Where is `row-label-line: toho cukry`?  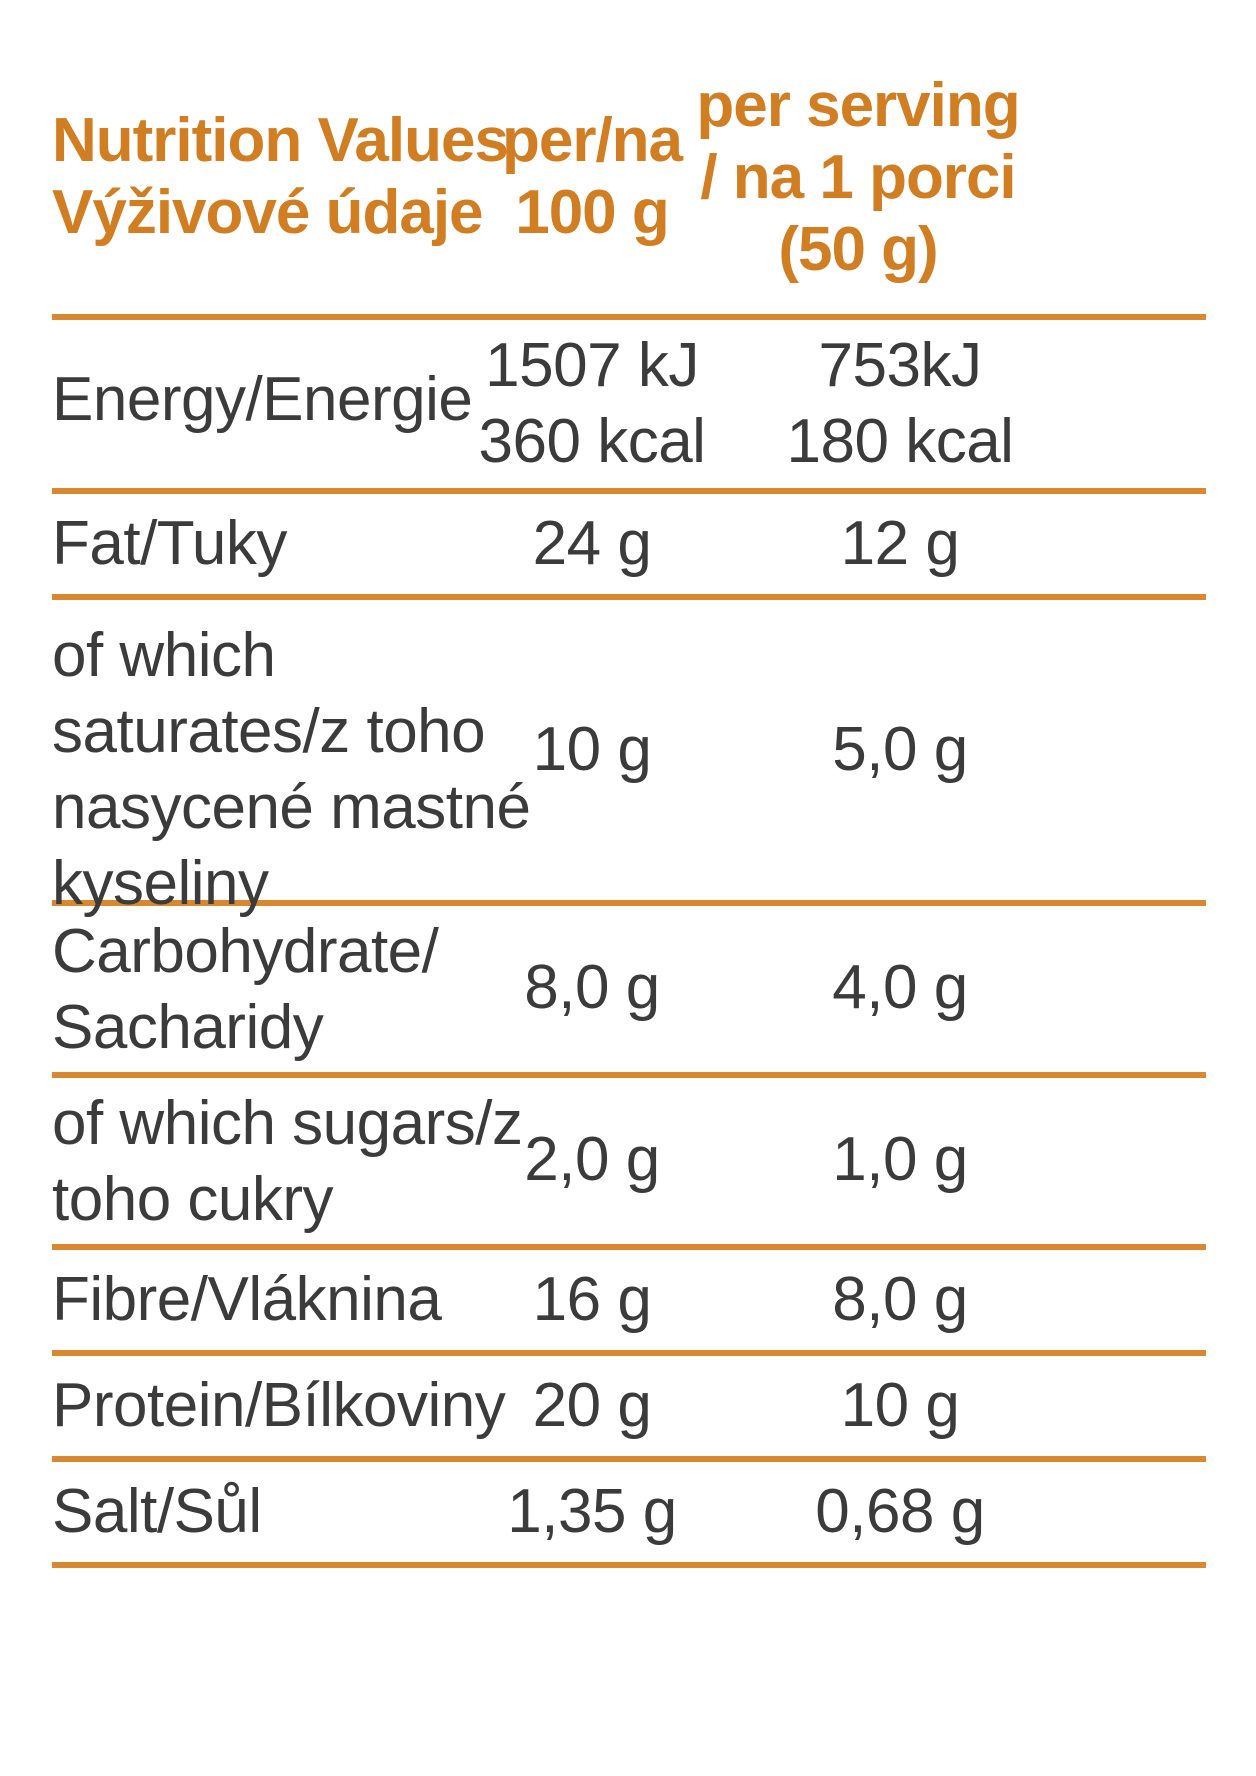
row-label-line: toho cukry is located at coordinates (193, 1199).